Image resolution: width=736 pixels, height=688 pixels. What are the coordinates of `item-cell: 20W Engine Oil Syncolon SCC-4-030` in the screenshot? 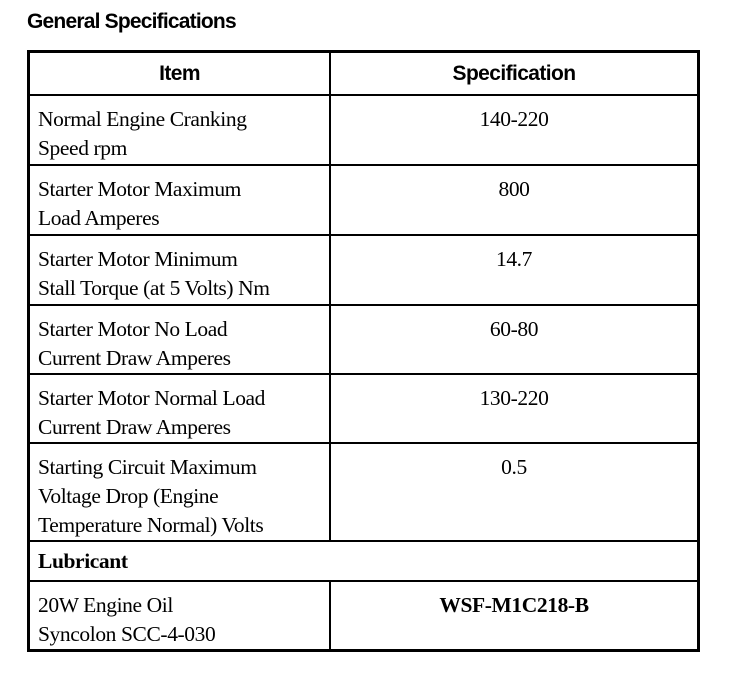 It's located at (179, 616).